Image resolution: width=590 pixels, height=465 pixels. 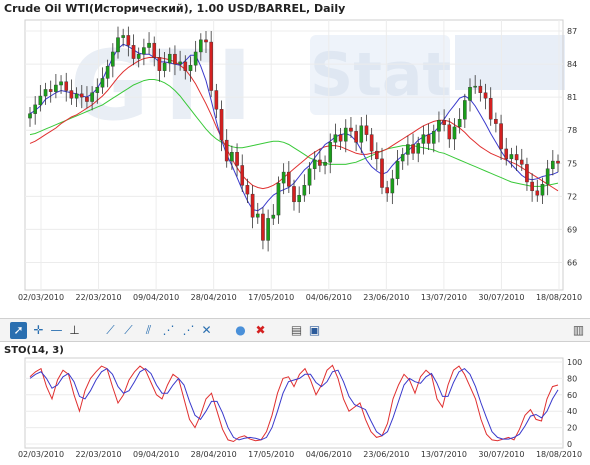 What do you see at coordinates (56, 330) in the screenshot?
I see `horizontal-line-icon: —` at bounding box center [56, 330].